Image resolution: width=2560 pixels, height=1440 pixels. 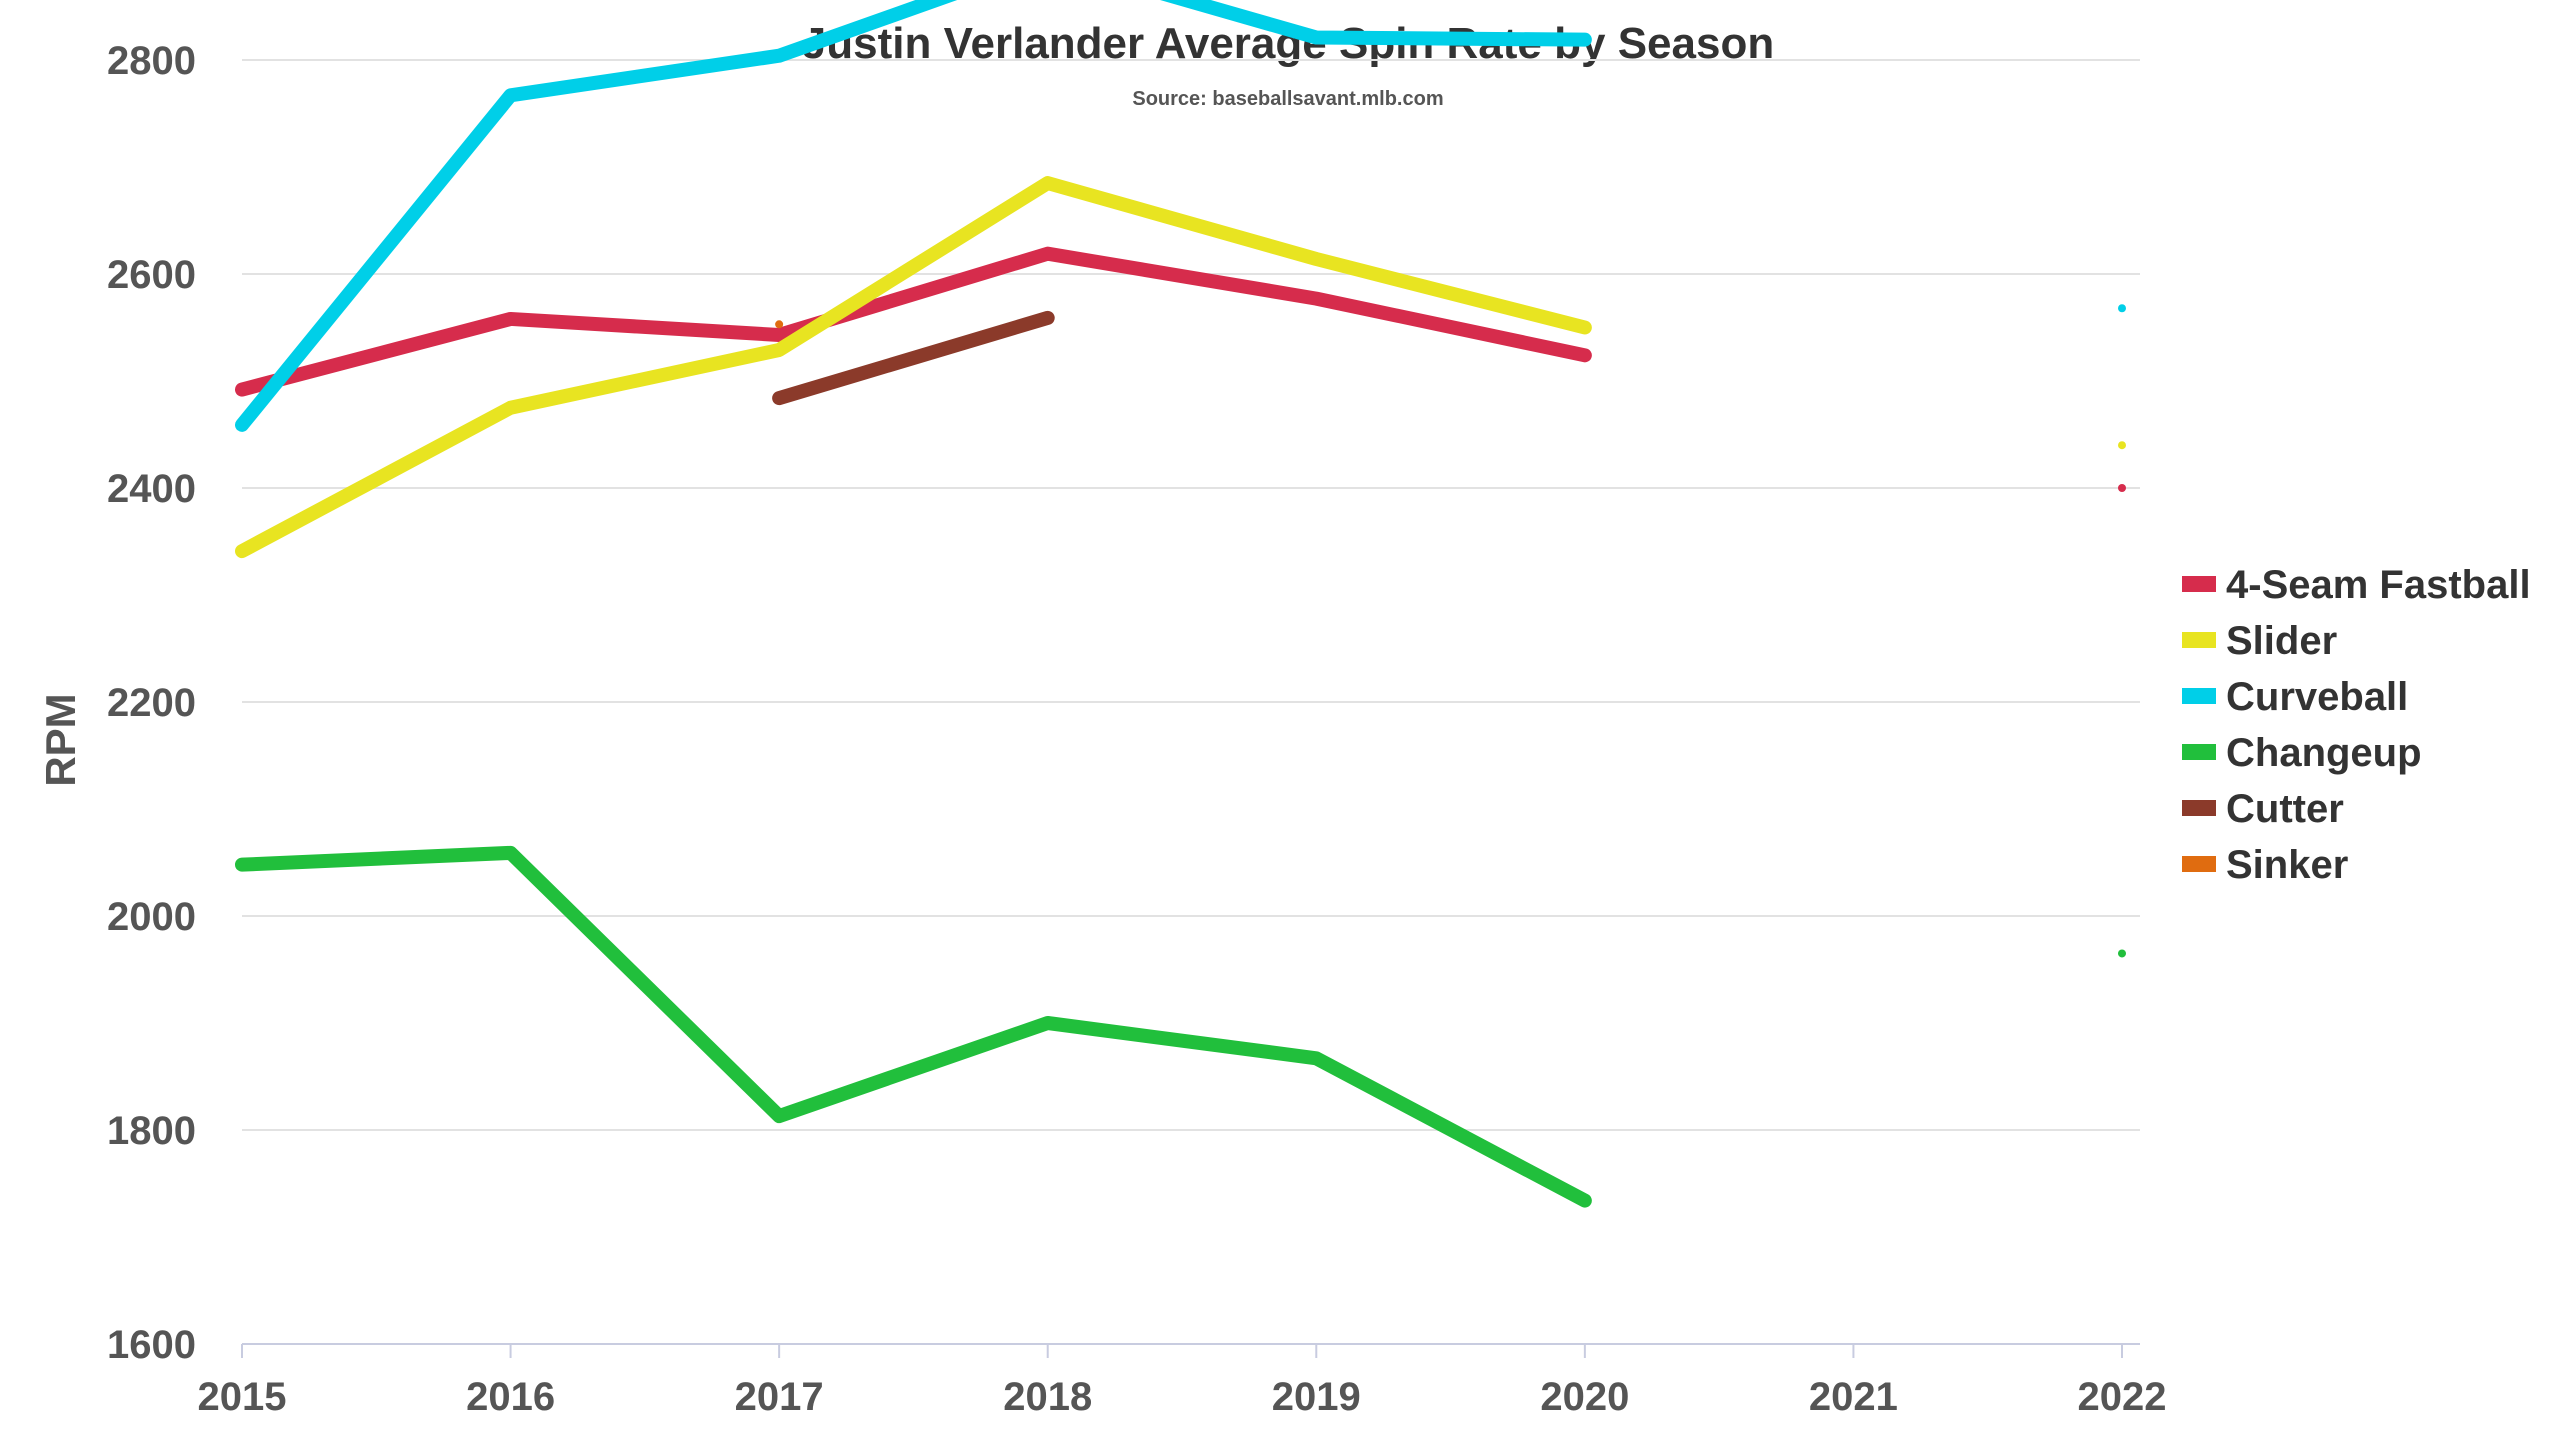 I want to click on y-tick-label: 2000, so click(x=151, y=917).